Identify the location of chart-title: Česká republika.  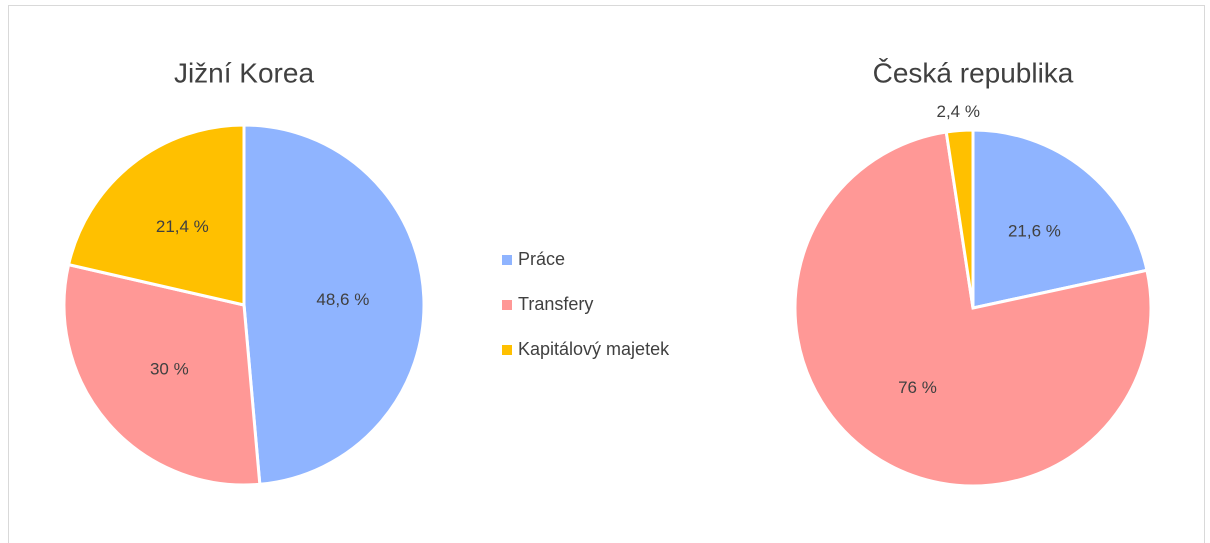
(973, 72).